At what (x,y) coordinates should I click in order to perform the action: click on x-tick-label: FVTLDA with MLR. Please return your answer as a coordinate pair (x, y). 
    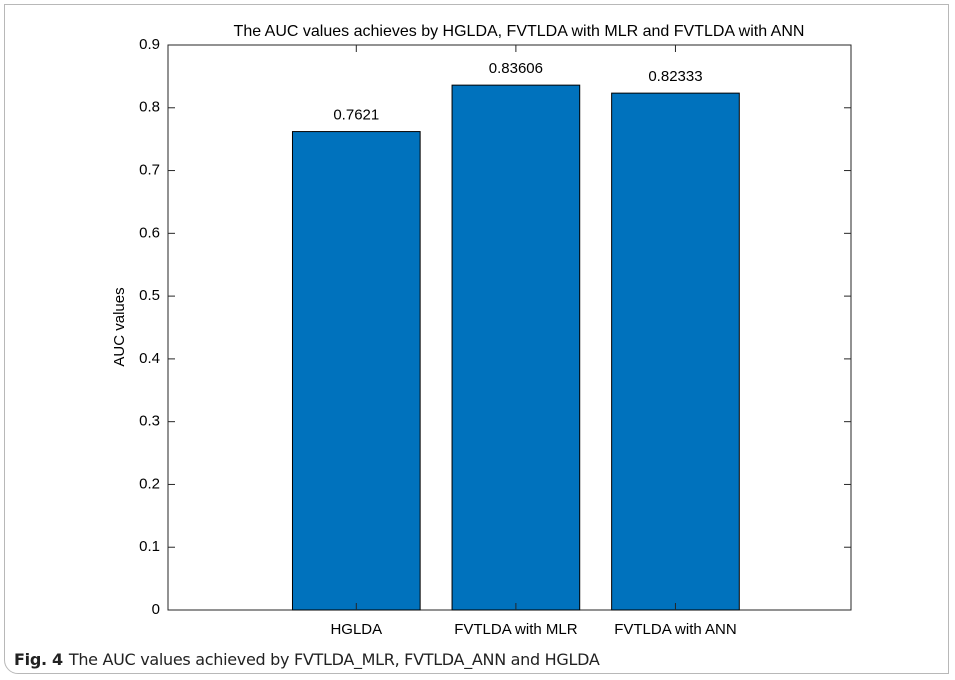
    Looking at the image, I should click on (516, 629).